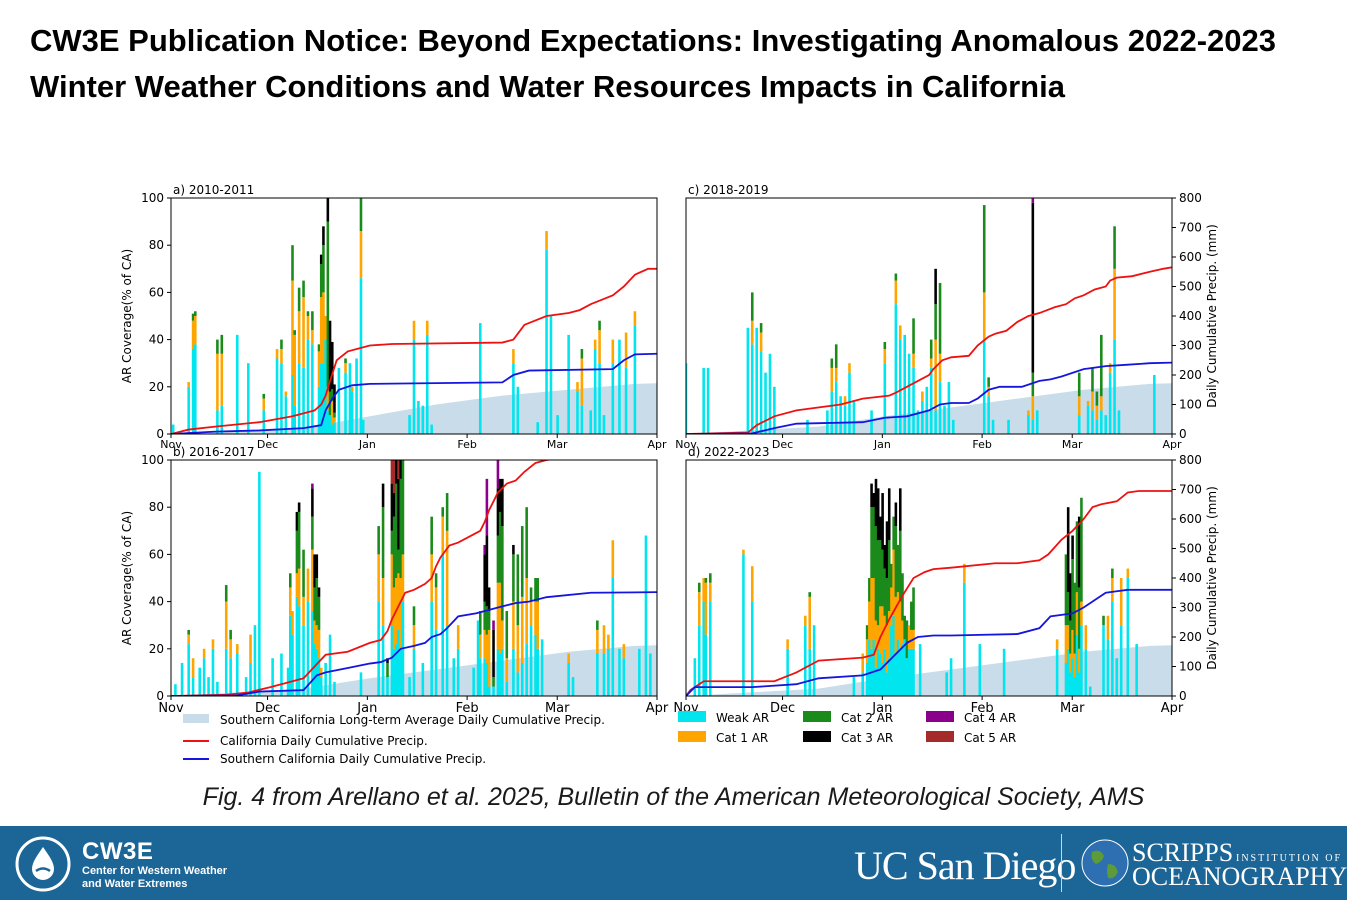 The height and width of the screenshot is (900, 1347). Describe the element at coordinates (1172, 708) in the screenshot. I see `x-tick-label: Apr` at that location.